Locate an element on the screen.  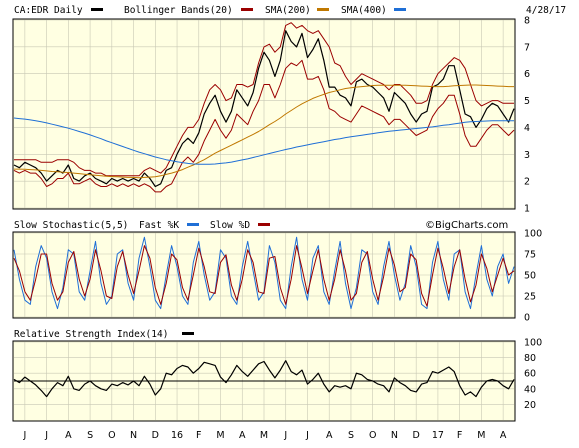
y-tick-label: 50 is located at coordinates (530, 276).